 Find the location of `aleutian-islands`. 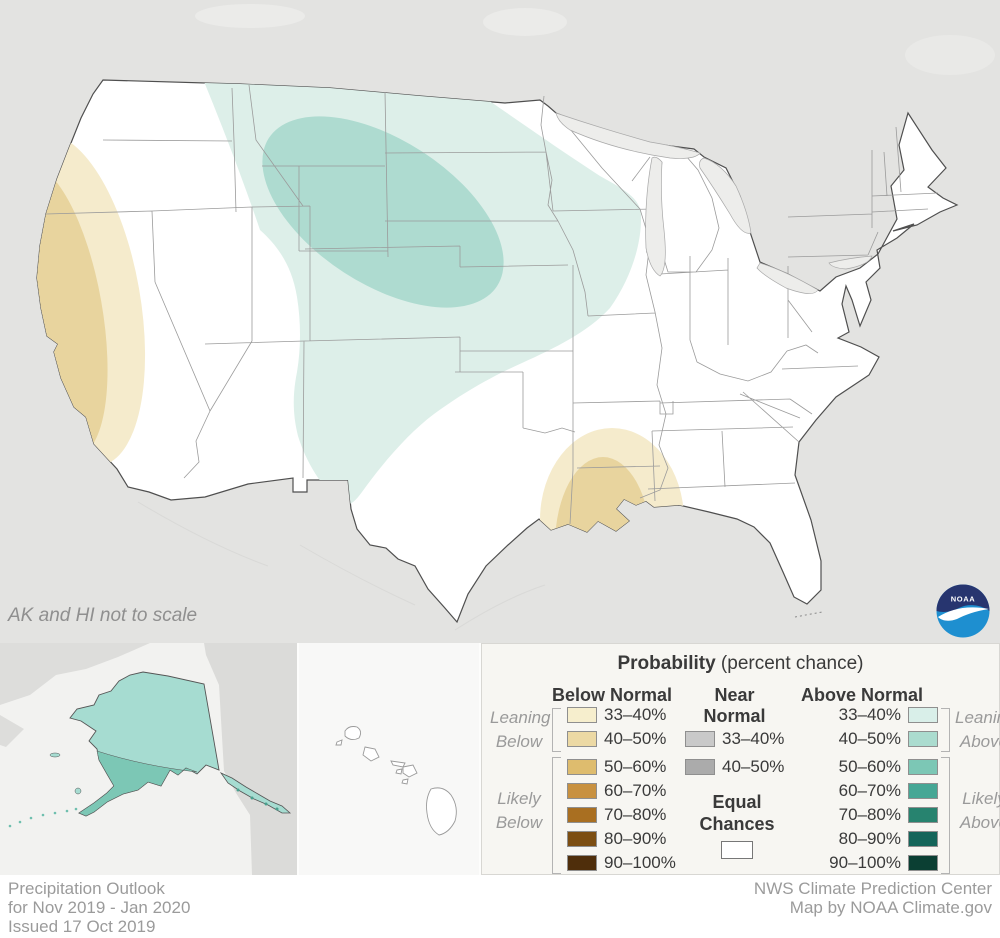

aleutian-islands is located at coordinates (43, 817).